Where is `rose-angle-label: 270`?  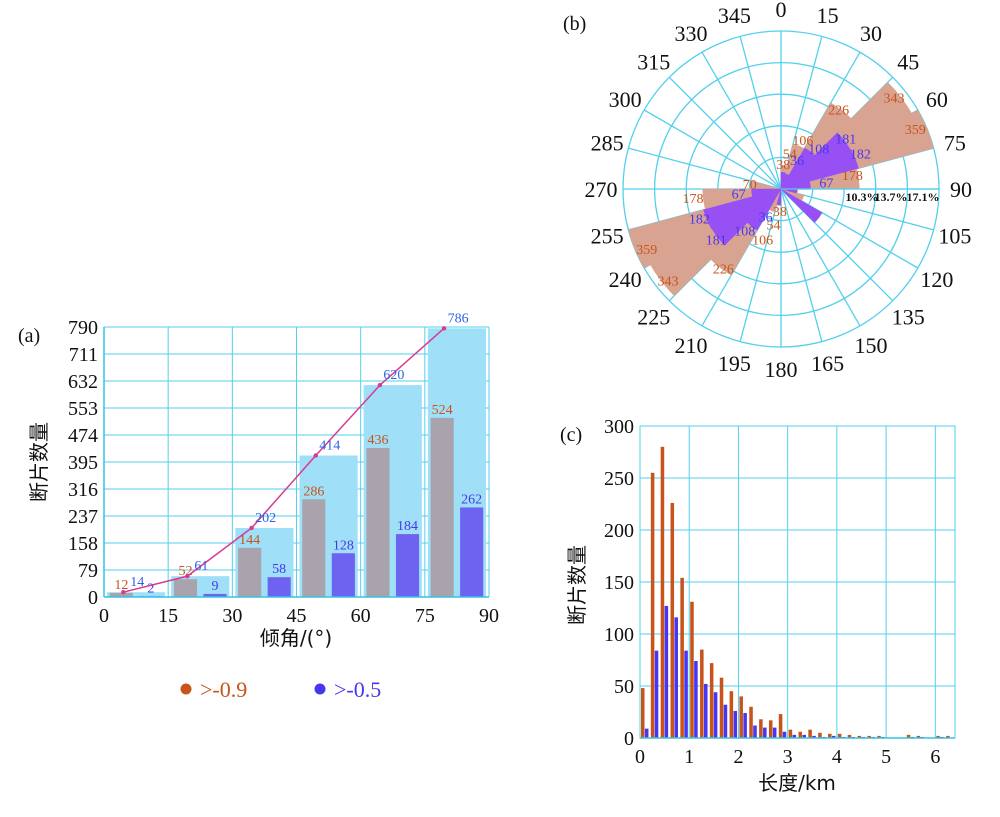
rose-angle-label: 270 is located at coordinates (601, 189).